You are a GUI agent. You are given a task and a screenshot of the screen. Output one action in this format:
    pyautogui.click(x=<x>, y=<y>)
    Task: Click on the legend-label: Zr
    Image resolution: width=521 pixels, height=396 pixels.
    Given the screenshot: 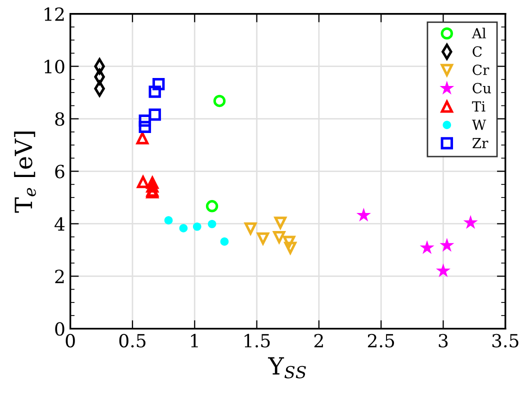 What is the action you would take?
    pyautogui.click(x=480, y=143)
    